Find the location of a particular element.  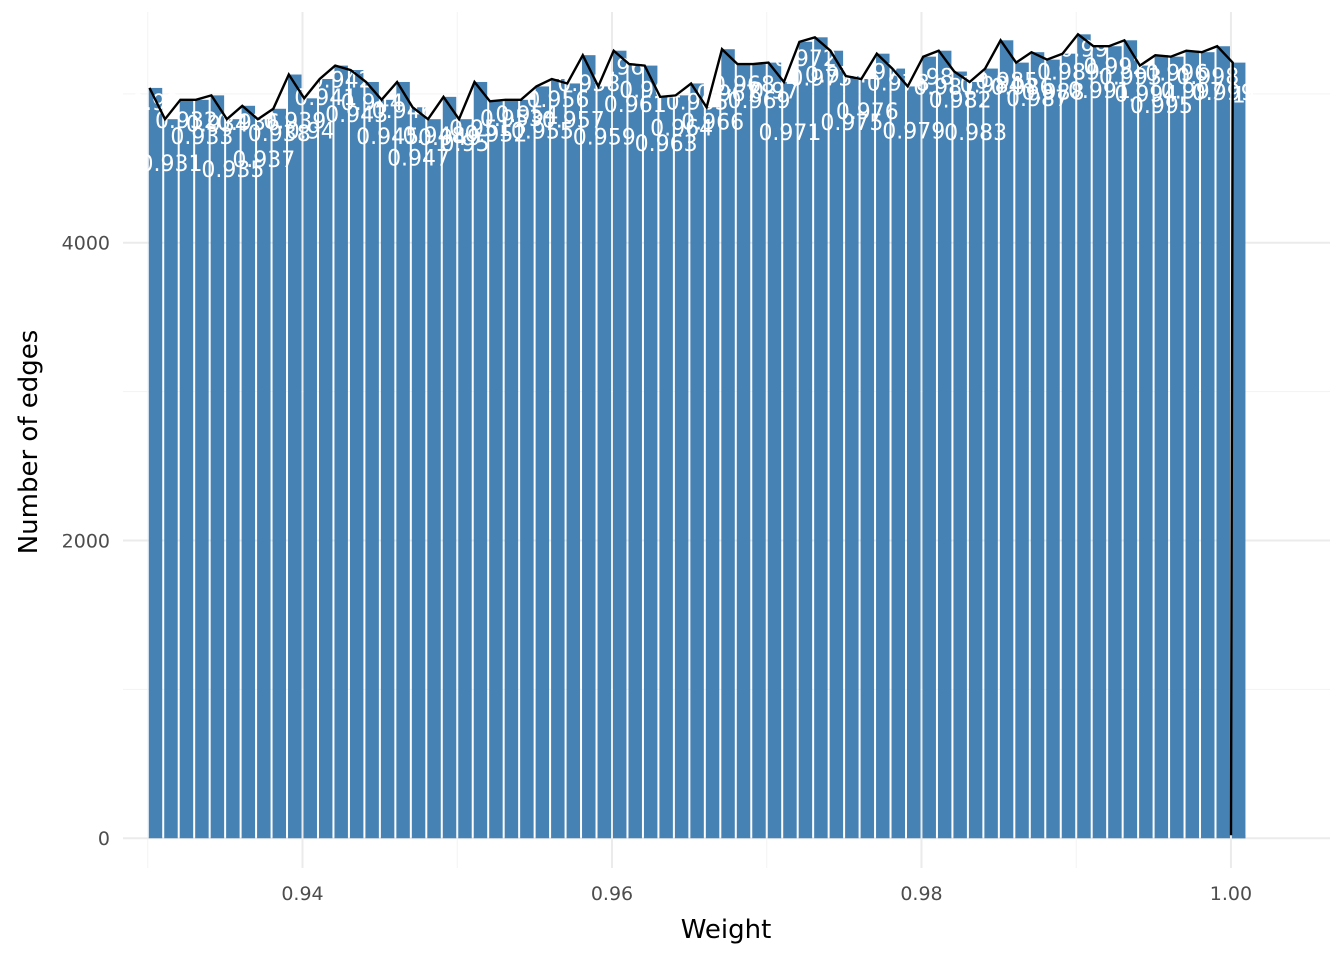

bar-value-label: 0.952 is located at coordinates (495, 134).